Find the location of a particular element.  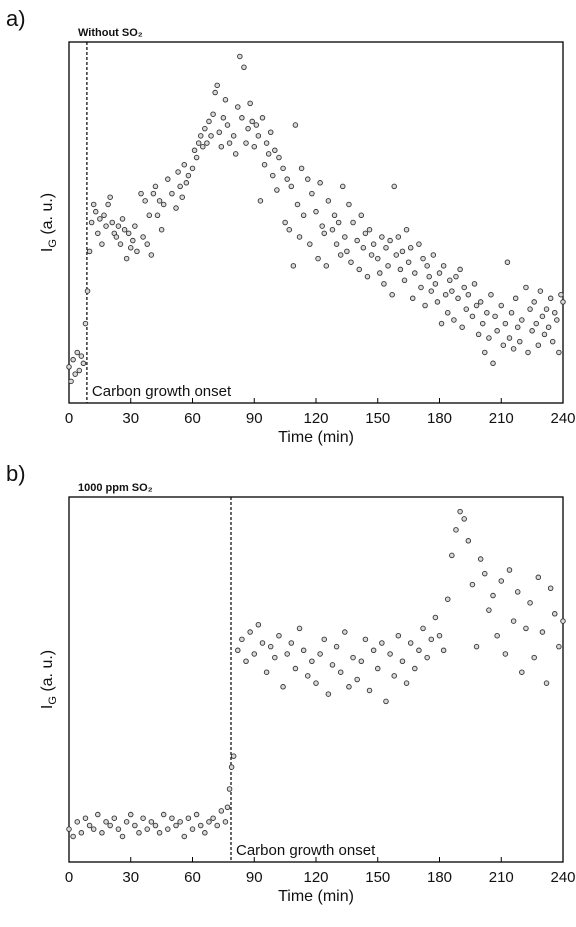

panel-label: a) is located at coordinates (16, 18).